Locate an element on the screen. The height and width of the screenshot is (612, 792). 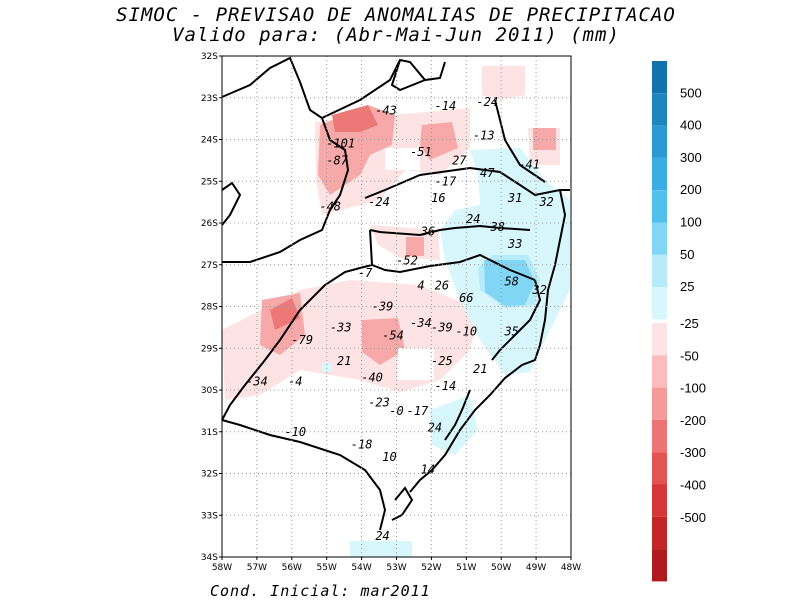
anomaly-value-label: -48 is located at coordinates (330, 206).